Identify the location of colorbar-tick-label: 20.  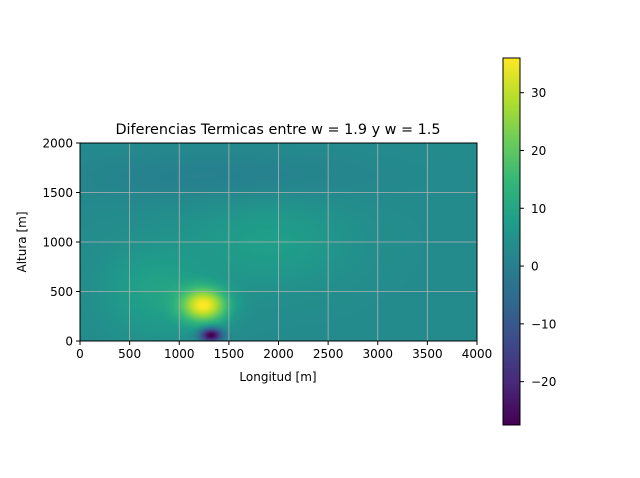
(538, 151).